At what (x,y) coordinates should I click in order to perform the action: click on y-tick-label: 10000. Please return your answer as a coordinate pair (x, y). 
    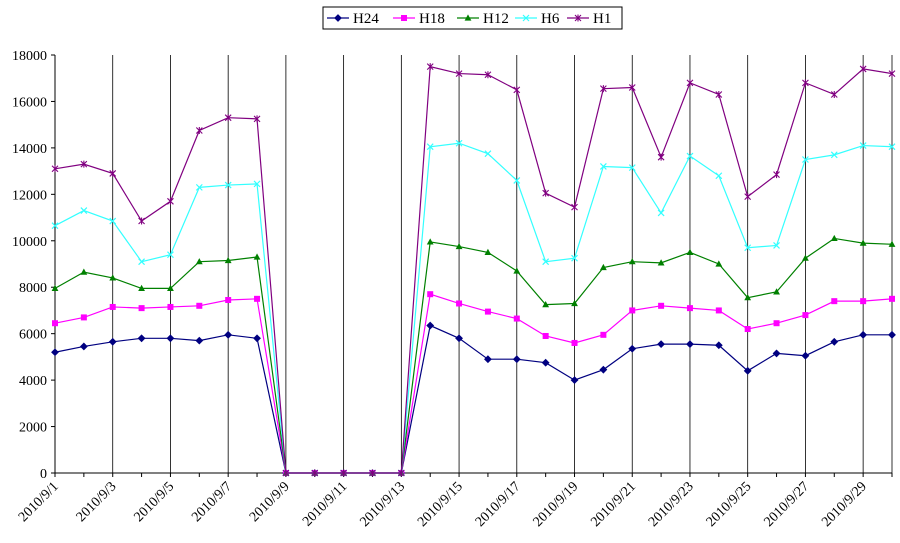
    Looking at the image, I should click on (29, 242).